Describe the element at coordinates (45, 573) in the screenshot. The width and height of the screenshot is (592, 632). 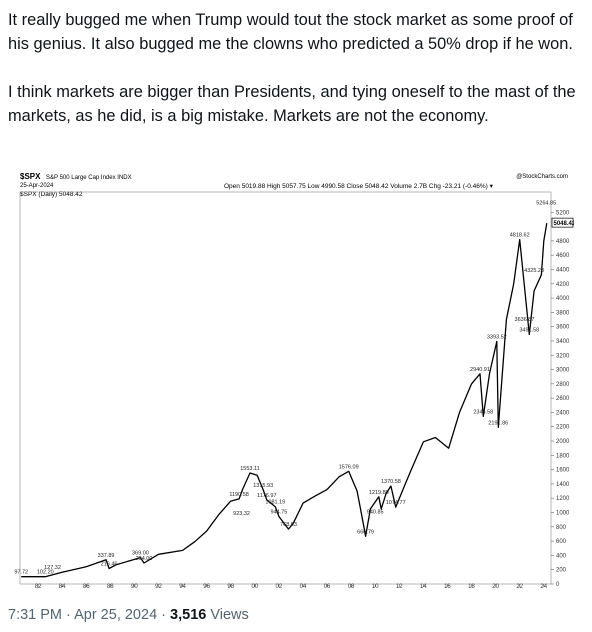
I see `price-annotation: 102.20` at that location.